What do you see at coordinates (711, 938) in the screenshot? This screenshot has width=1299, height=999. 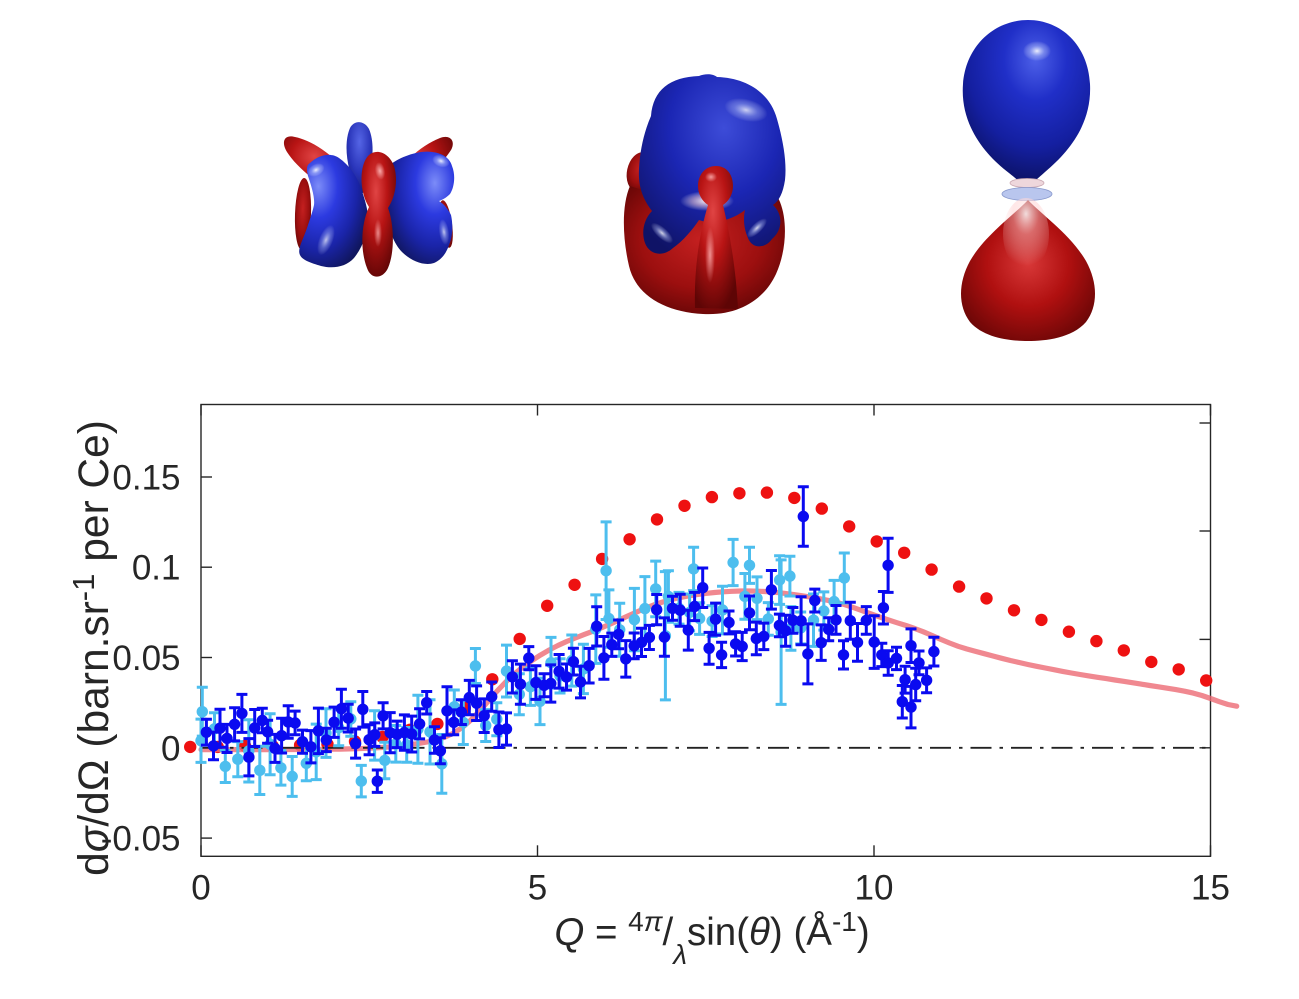 I see `svg-text: Q = 4π/λsin(θ) (Å-1)` at bounding box center [711, 938].